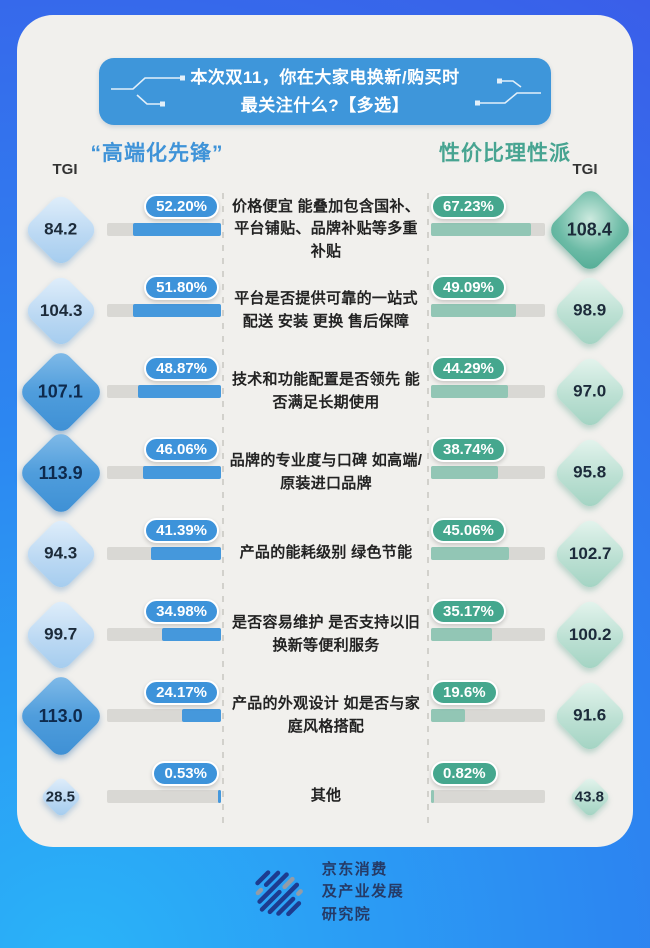 The image size is (650, 948). Describe the element at coordinates (585, 169) in the screenshot. I see `tgi-label-right: TGI` at that location.